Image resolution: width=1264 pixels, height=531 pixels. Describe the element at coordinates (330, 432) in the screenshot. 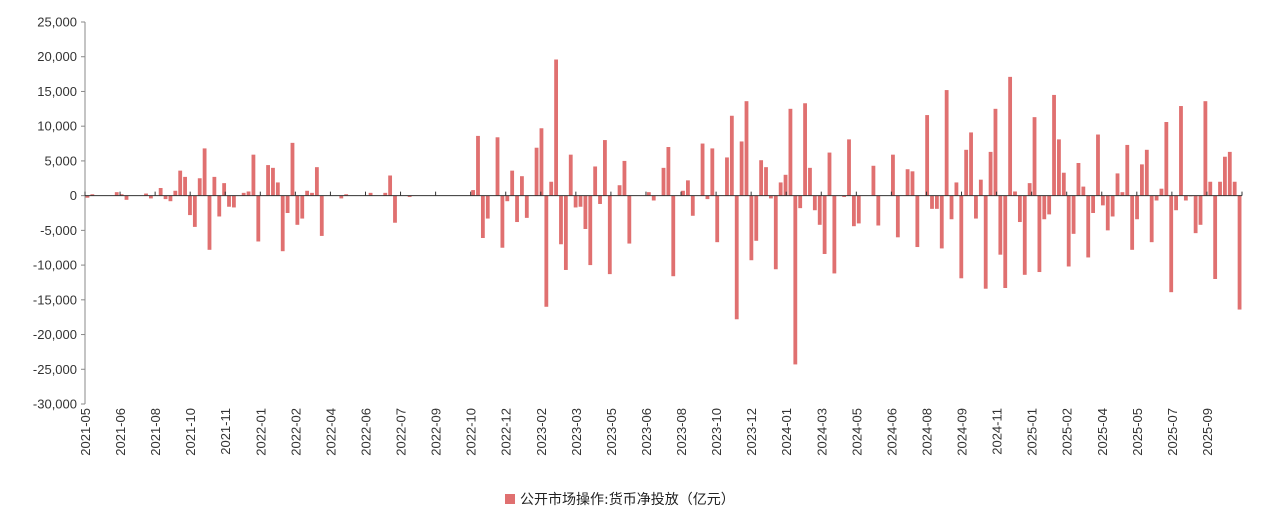

I see `x-tick-label: 2022-04` at that location.